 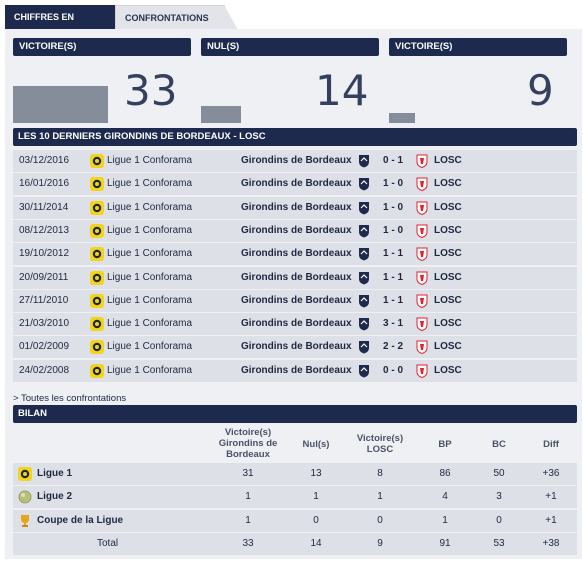 I want to click on bilan-competition: Ligue 2, so click(x=55, y=497).